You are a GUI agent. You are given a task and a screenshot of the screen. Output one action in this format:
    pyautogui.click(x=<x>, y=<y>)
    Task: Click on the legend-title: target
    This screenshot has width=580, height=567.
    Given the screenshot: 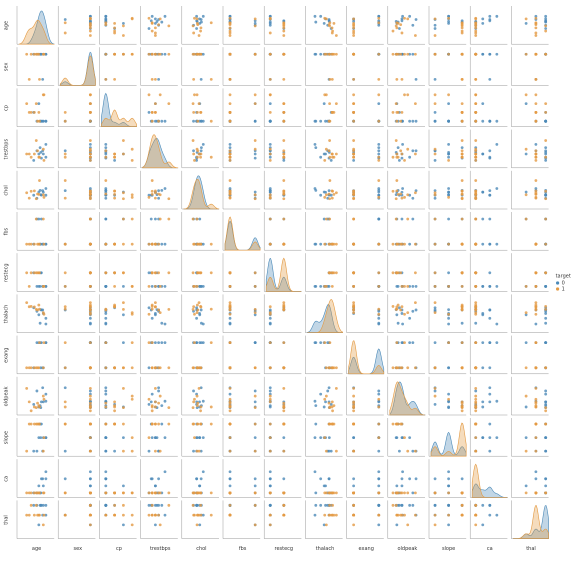 What is the action you would take?
    pyautogui.click(x=563, y=277)
    